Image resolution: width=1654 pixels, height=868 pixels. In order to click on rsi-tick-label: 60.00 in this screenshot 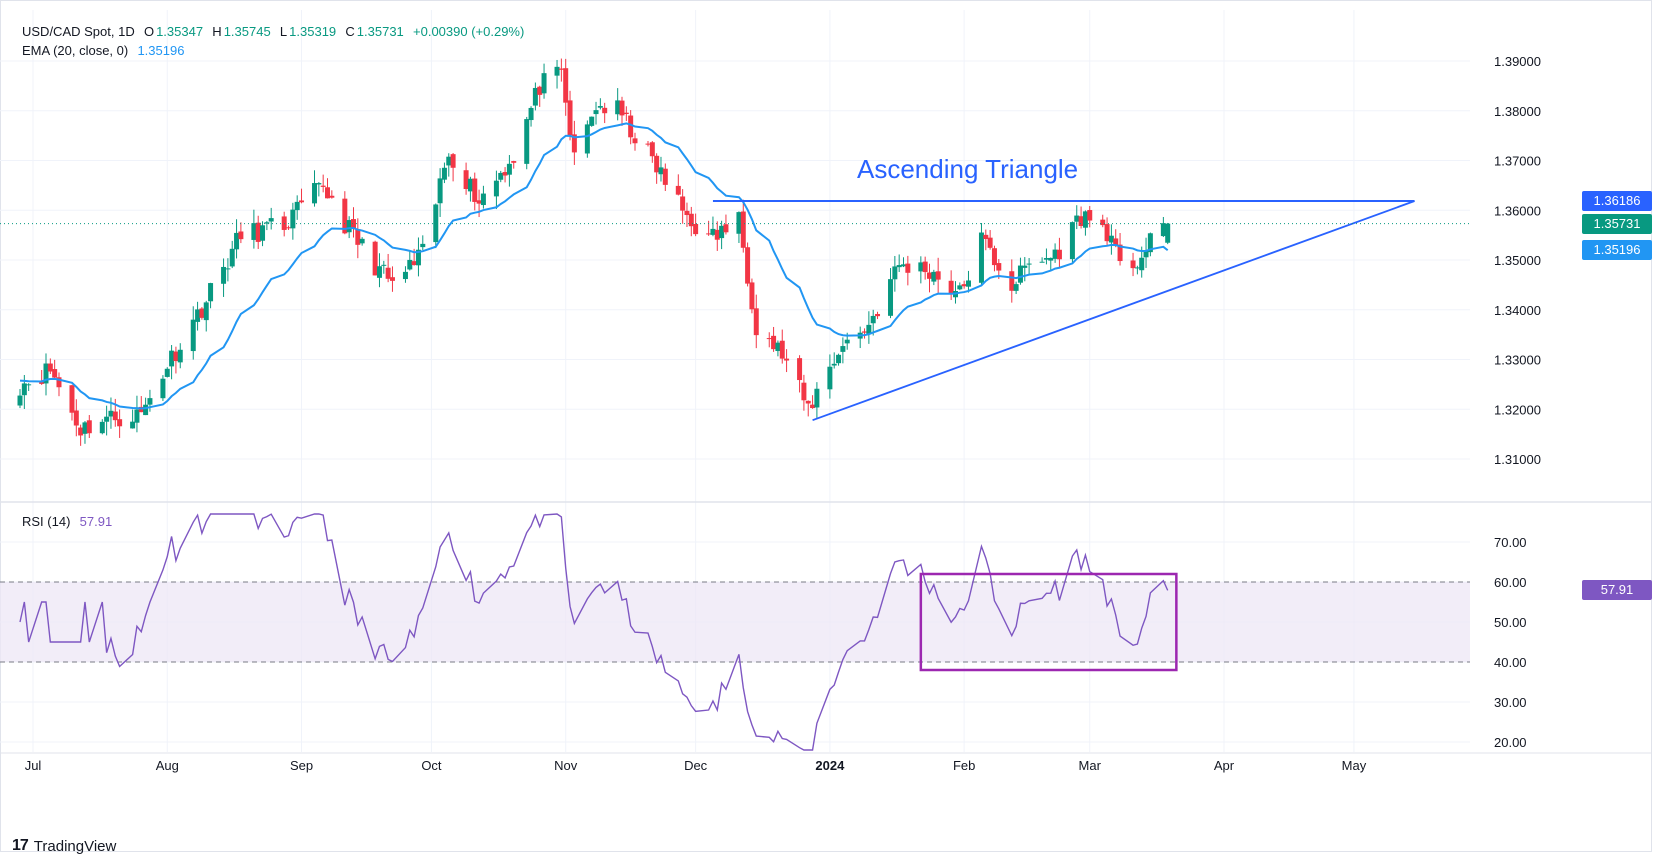, I will do `click(1510, 582)`.